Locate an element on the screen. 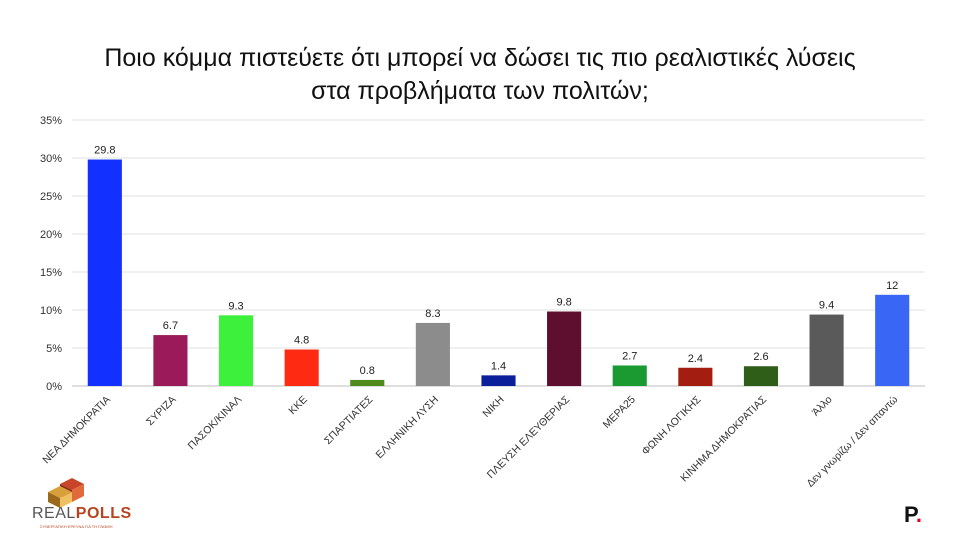 The width and height of the screenshot is (960, 543). realpolls-logo-text: REALPOLLS is located at coordinates (82, 513).